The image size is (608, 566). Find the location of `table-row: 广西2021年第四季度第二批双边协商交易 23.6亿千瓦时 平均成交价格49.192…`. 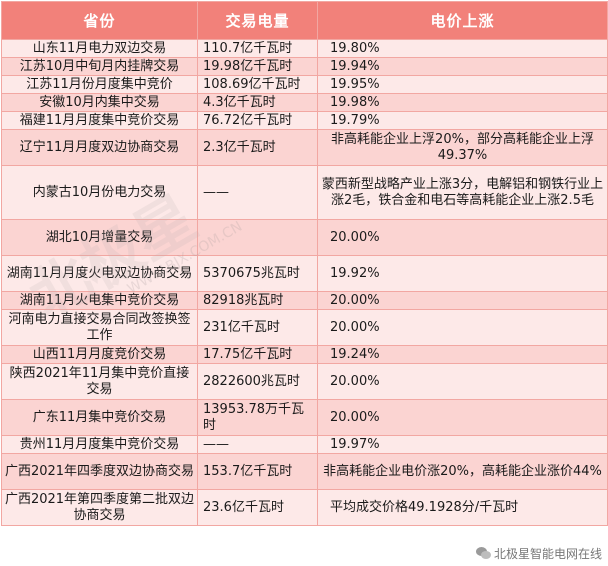

table-row: 广西2021年第四季度第二批双边协商交易 23.6亿千瓦时 平均成交价格49.192… is located at coordinates (304, 507).